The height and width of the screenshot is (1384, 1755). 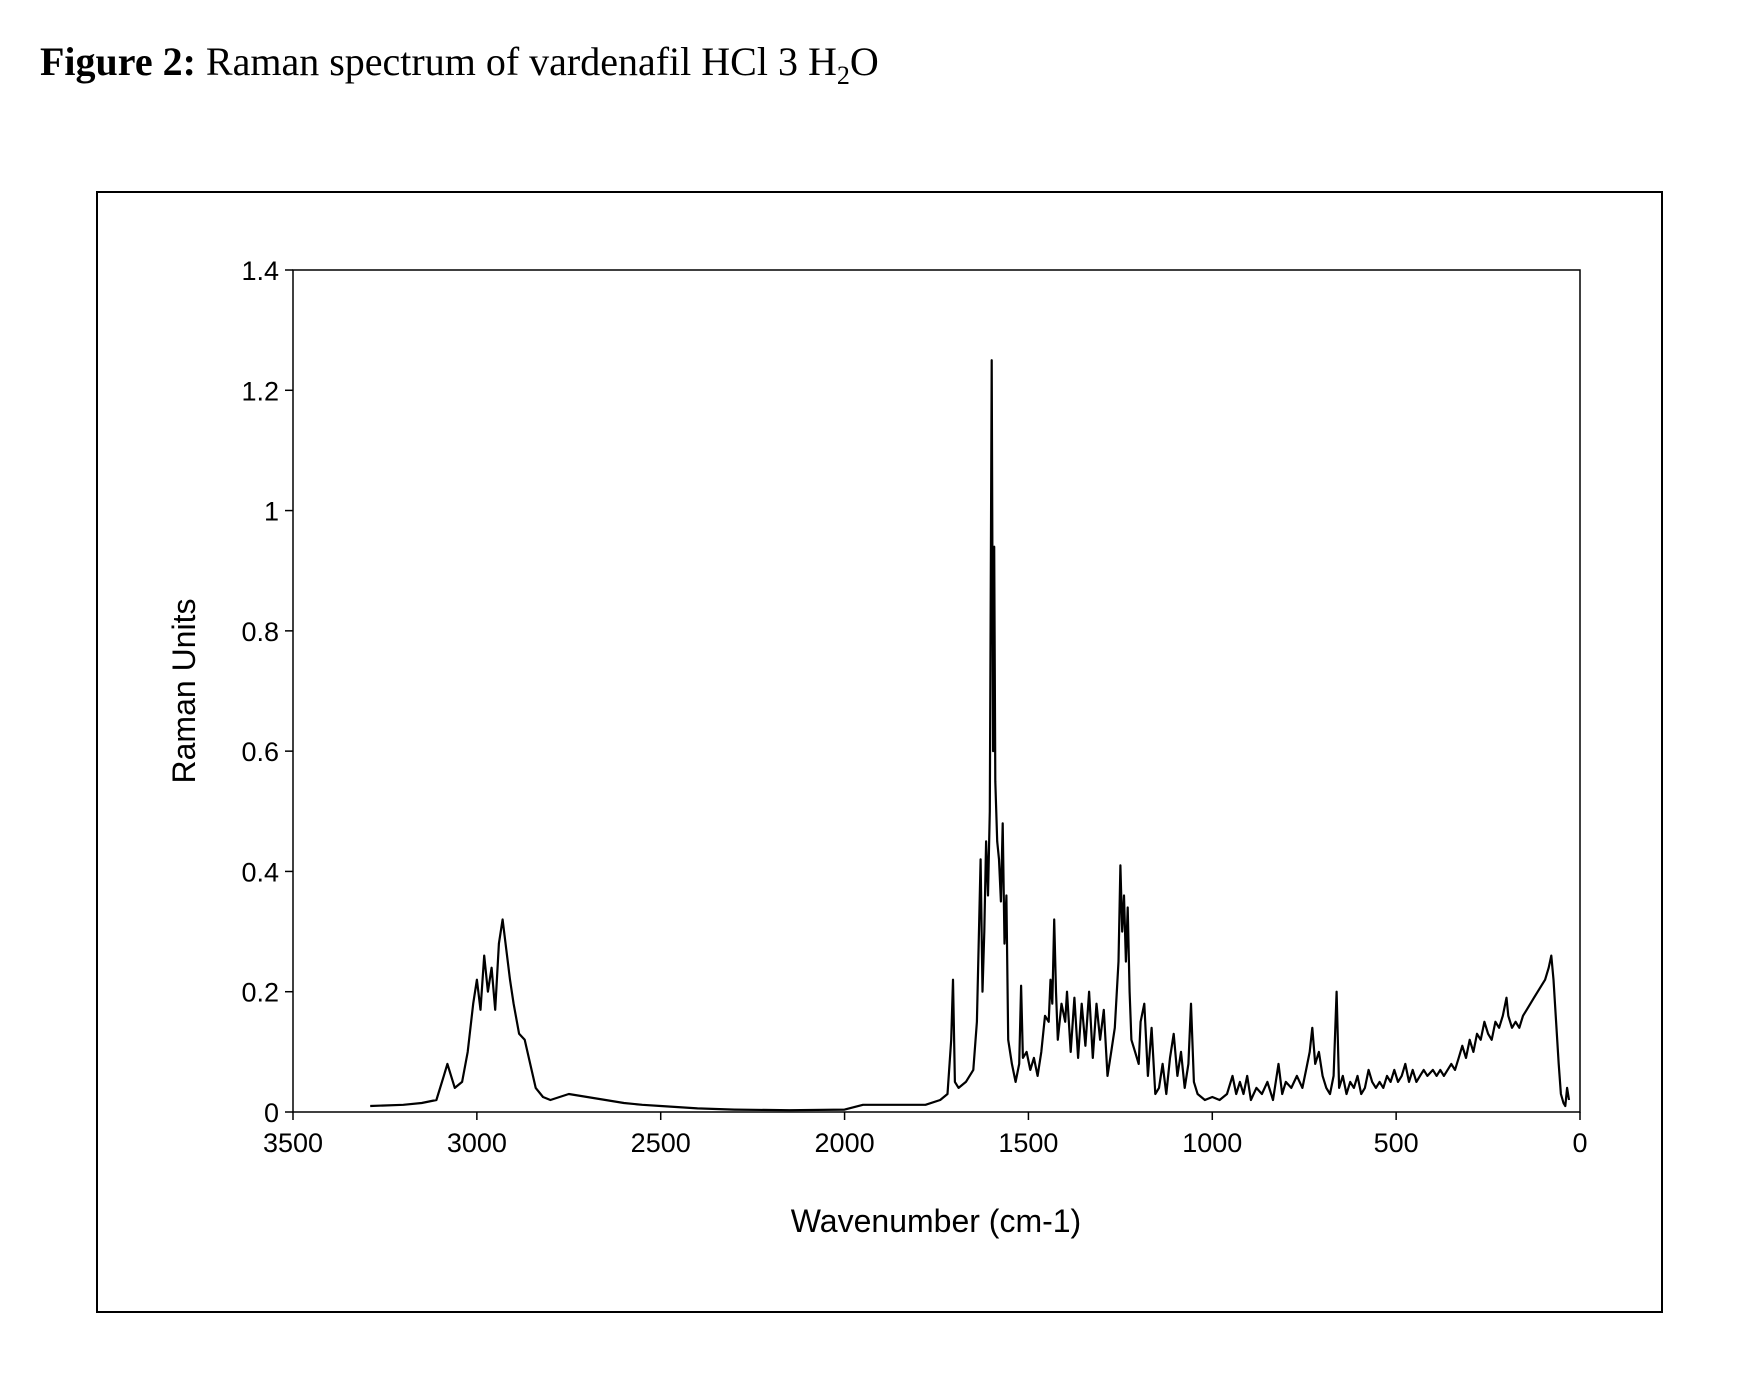 What do you see at coordinates (184, 691) in the screenshot?
I see `y-axis-title: Raman Units` at bounding box center [184, 691].